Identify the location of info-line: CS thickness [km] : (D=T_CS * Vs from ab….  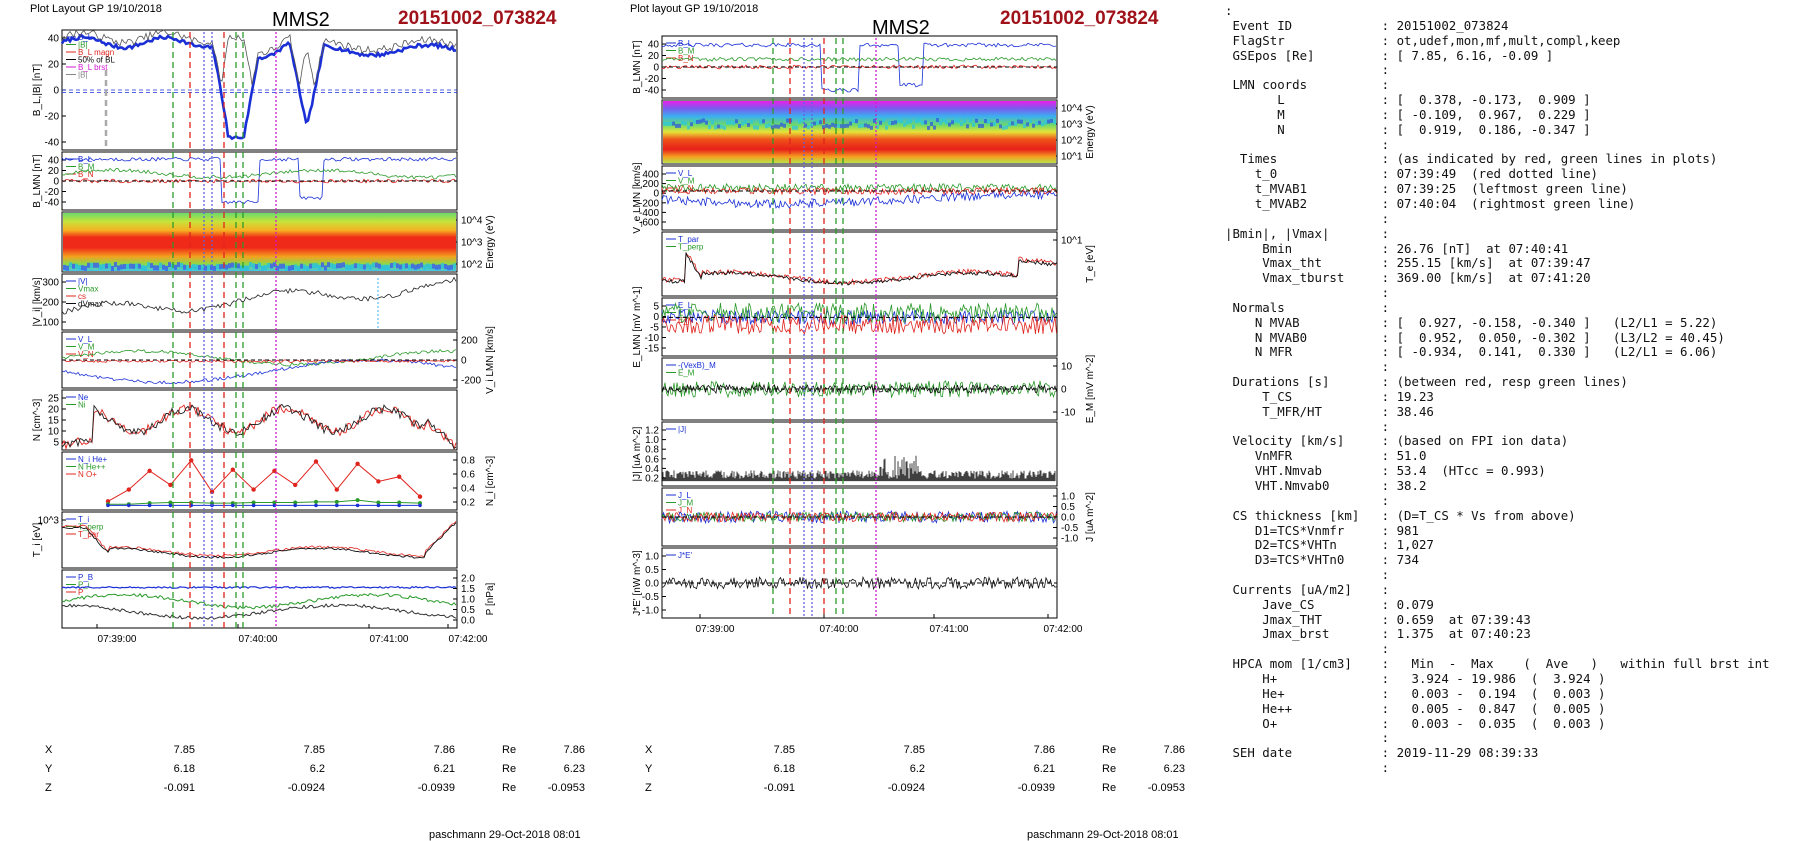
(1400, 515).